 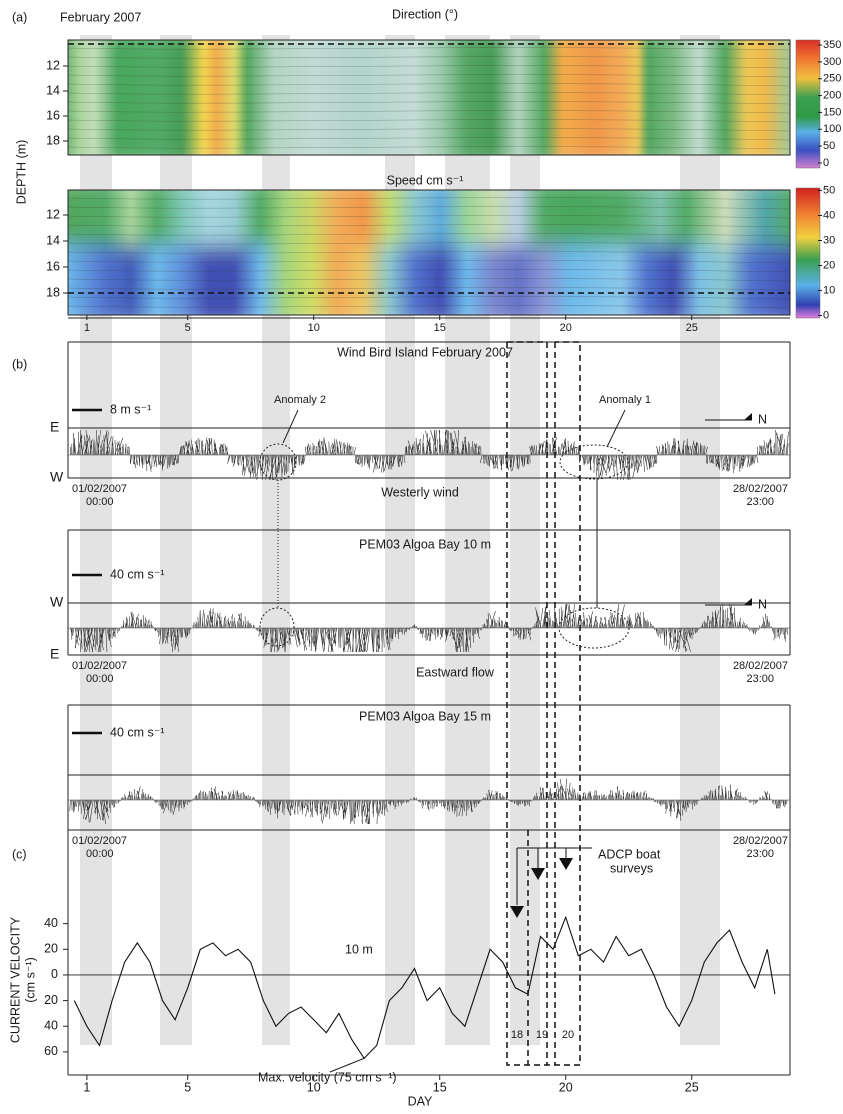 I want to click on month-label: February 2007, so click(x=100, y=17).